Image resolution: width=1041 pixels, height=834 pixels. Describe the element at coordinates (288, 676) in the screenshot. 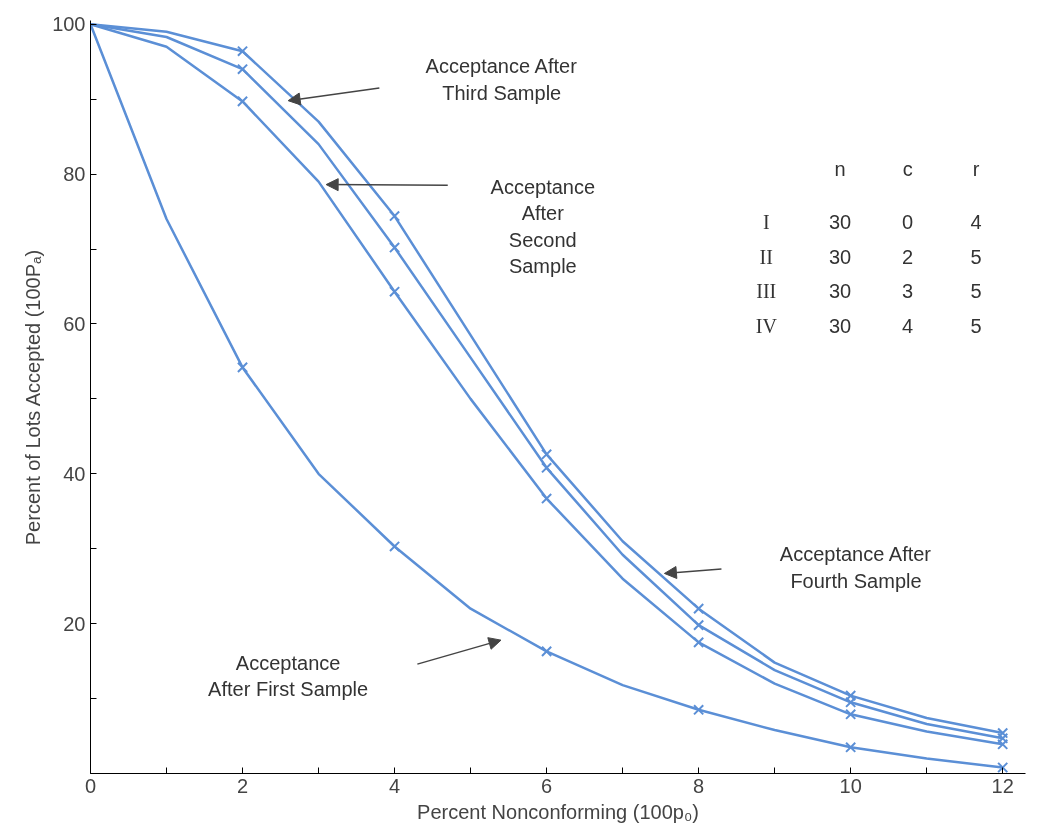

I see `annotation: Acceptance After First Sample` at that location.